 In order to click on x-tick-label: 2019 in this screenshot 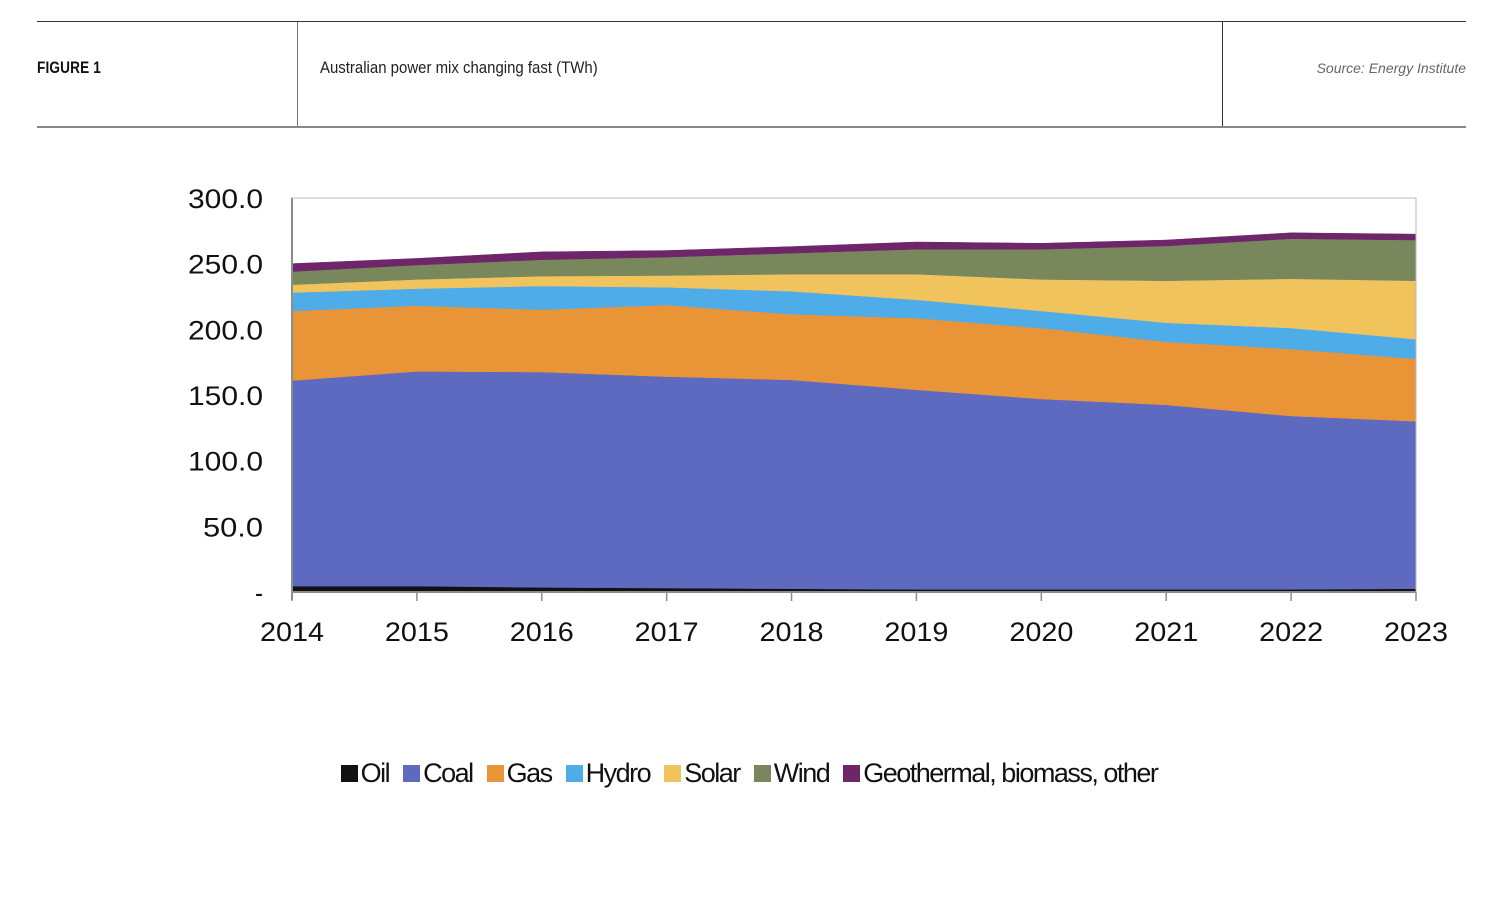, I will do `click(916, 632)`.